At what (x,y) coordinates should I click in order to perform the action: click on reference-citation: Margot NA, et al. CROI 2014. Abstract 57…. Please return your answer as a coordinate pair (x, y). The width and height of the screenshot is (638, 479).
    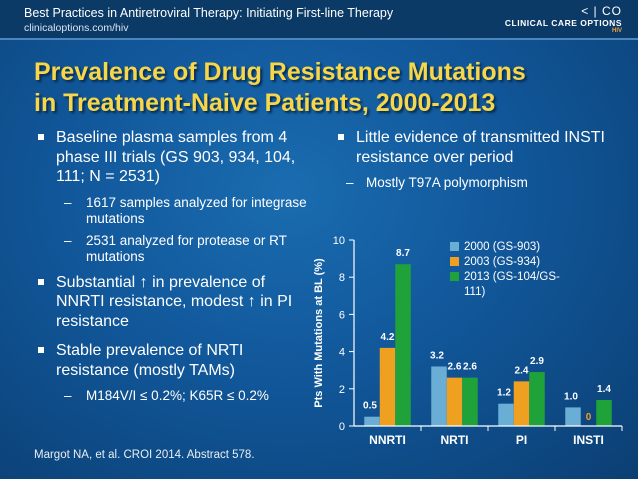
    Looking at the image, I should click on (144, 455).